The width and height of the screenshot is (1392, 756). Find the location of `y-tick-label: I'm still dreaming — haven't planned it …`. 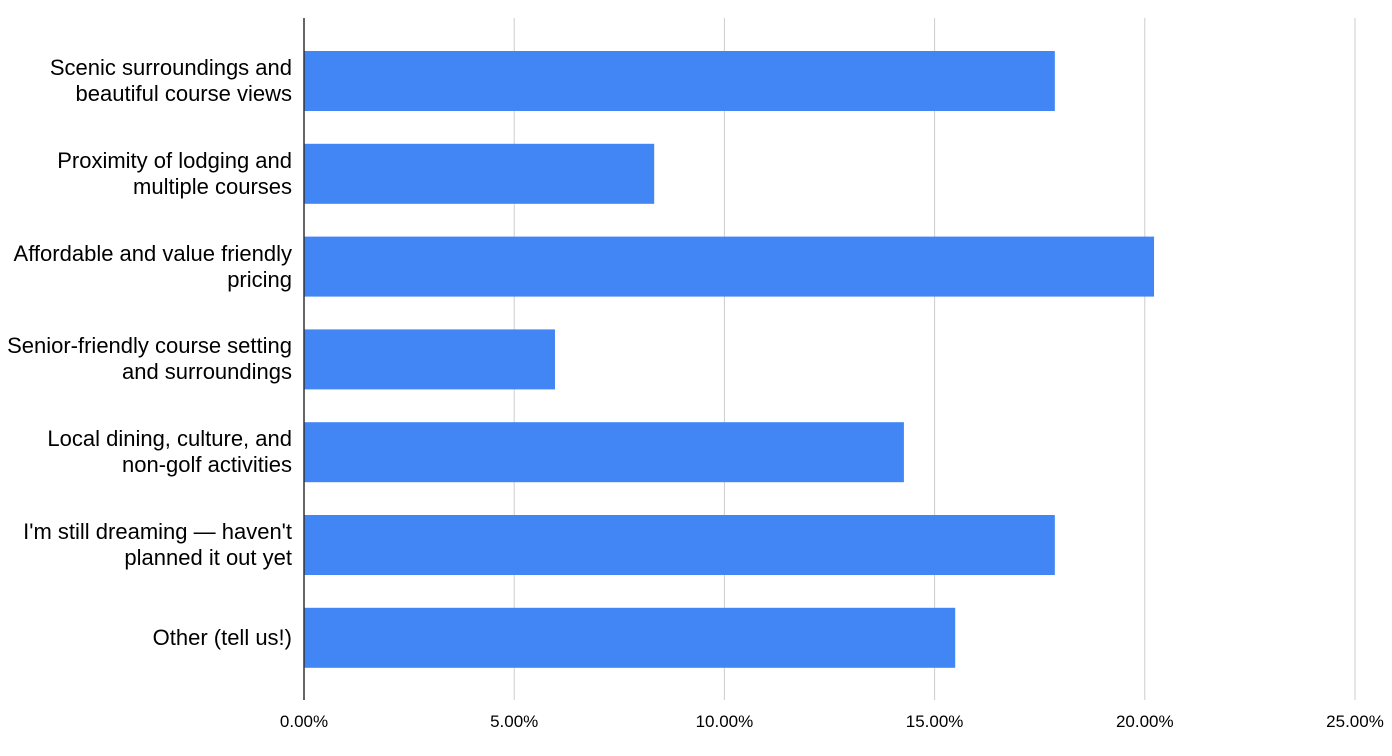

y-tick-label: I'm still dreaming — haven't planned it … is located at coordinates (157, 544).